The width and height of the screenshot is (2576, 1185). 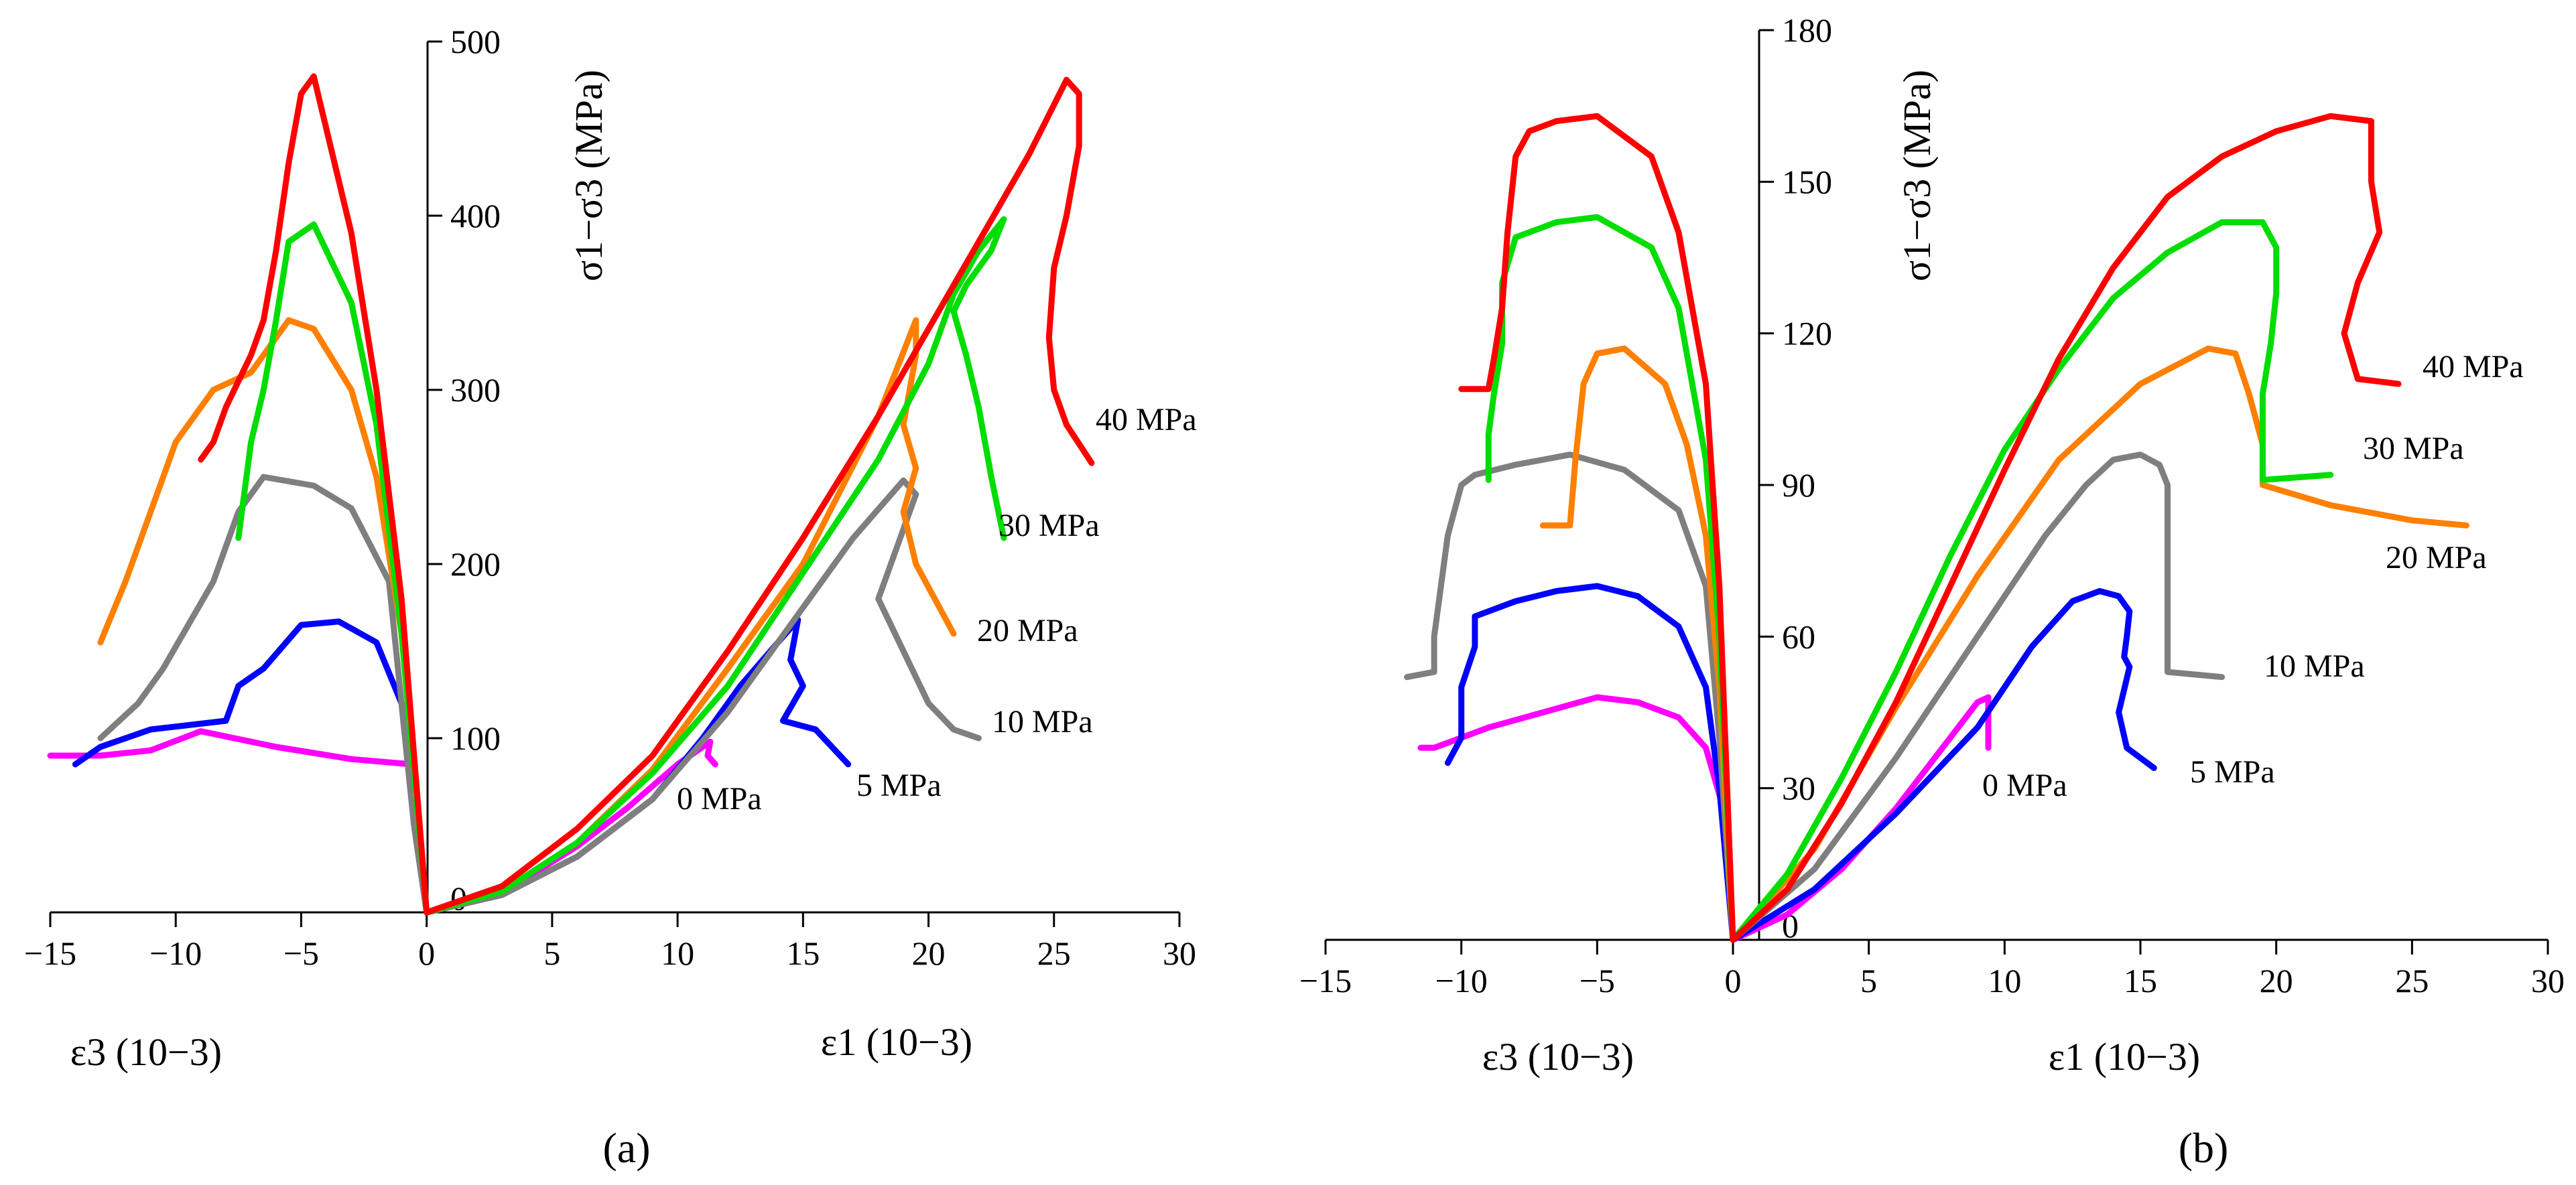 I want to click on y-tick-label: 60, so click(x=1798, y=636).